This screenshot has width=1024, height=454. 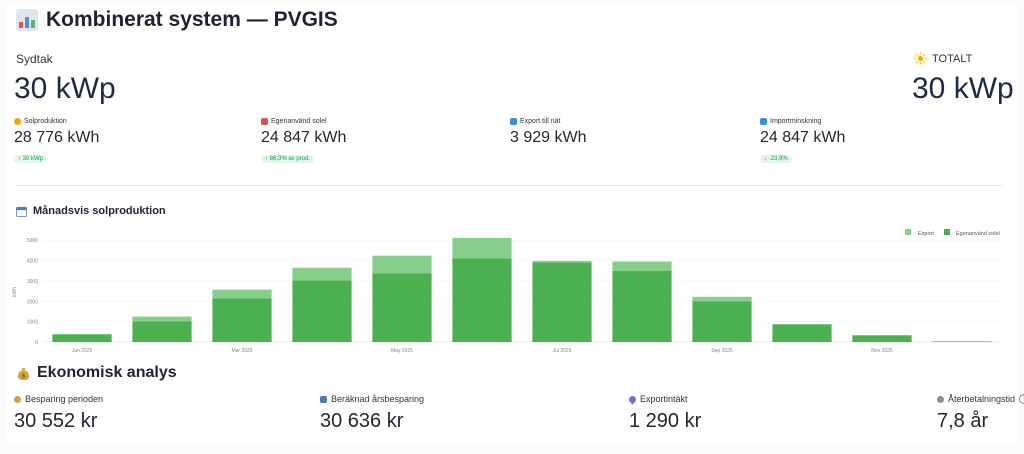 I want to click on y-tick-label: 0, so click(x=36, y=343).